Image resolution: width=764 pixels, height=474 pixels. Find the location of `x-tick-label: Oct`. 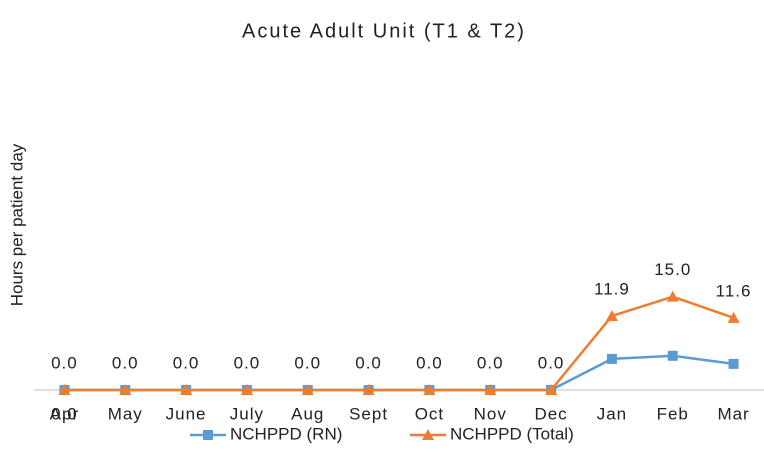

x-tick-label: Oct is located at coordinates (429, 413).